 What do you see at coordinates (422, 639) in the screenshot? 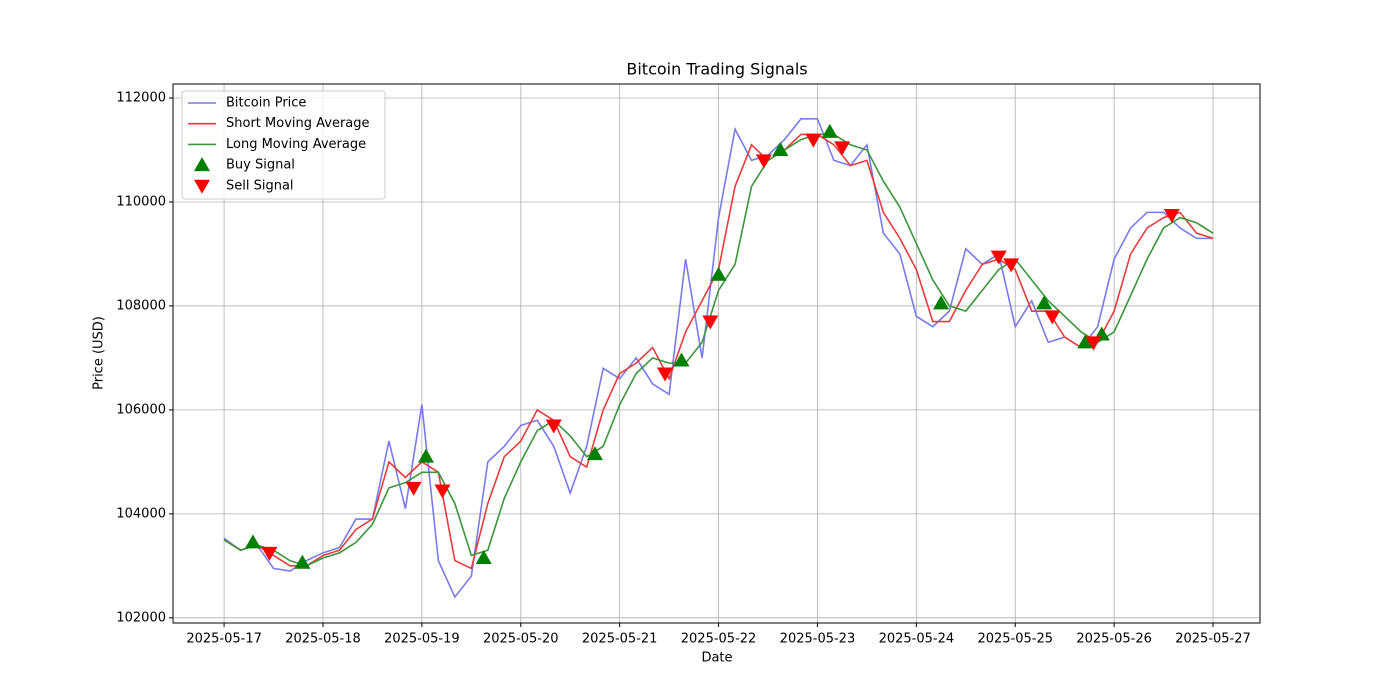
I see `x-tick-label: 2025-05-19` at bounding box center [422, 639].